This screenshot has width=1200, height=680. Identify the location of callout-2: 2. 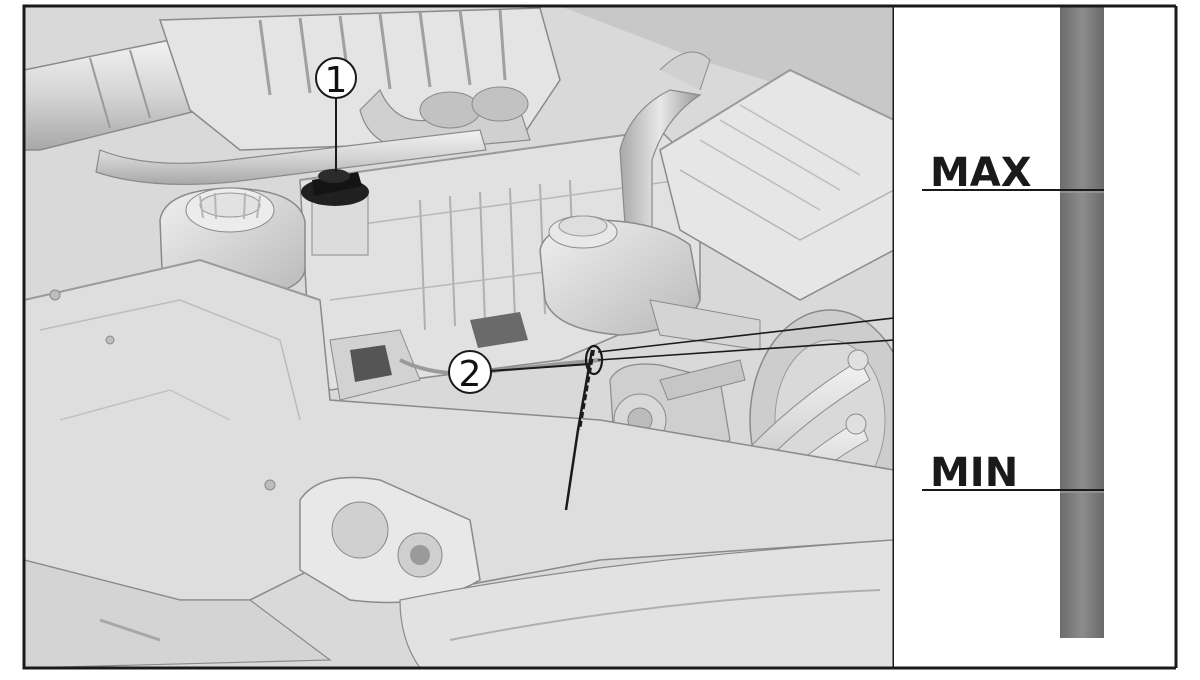
(519, 372).